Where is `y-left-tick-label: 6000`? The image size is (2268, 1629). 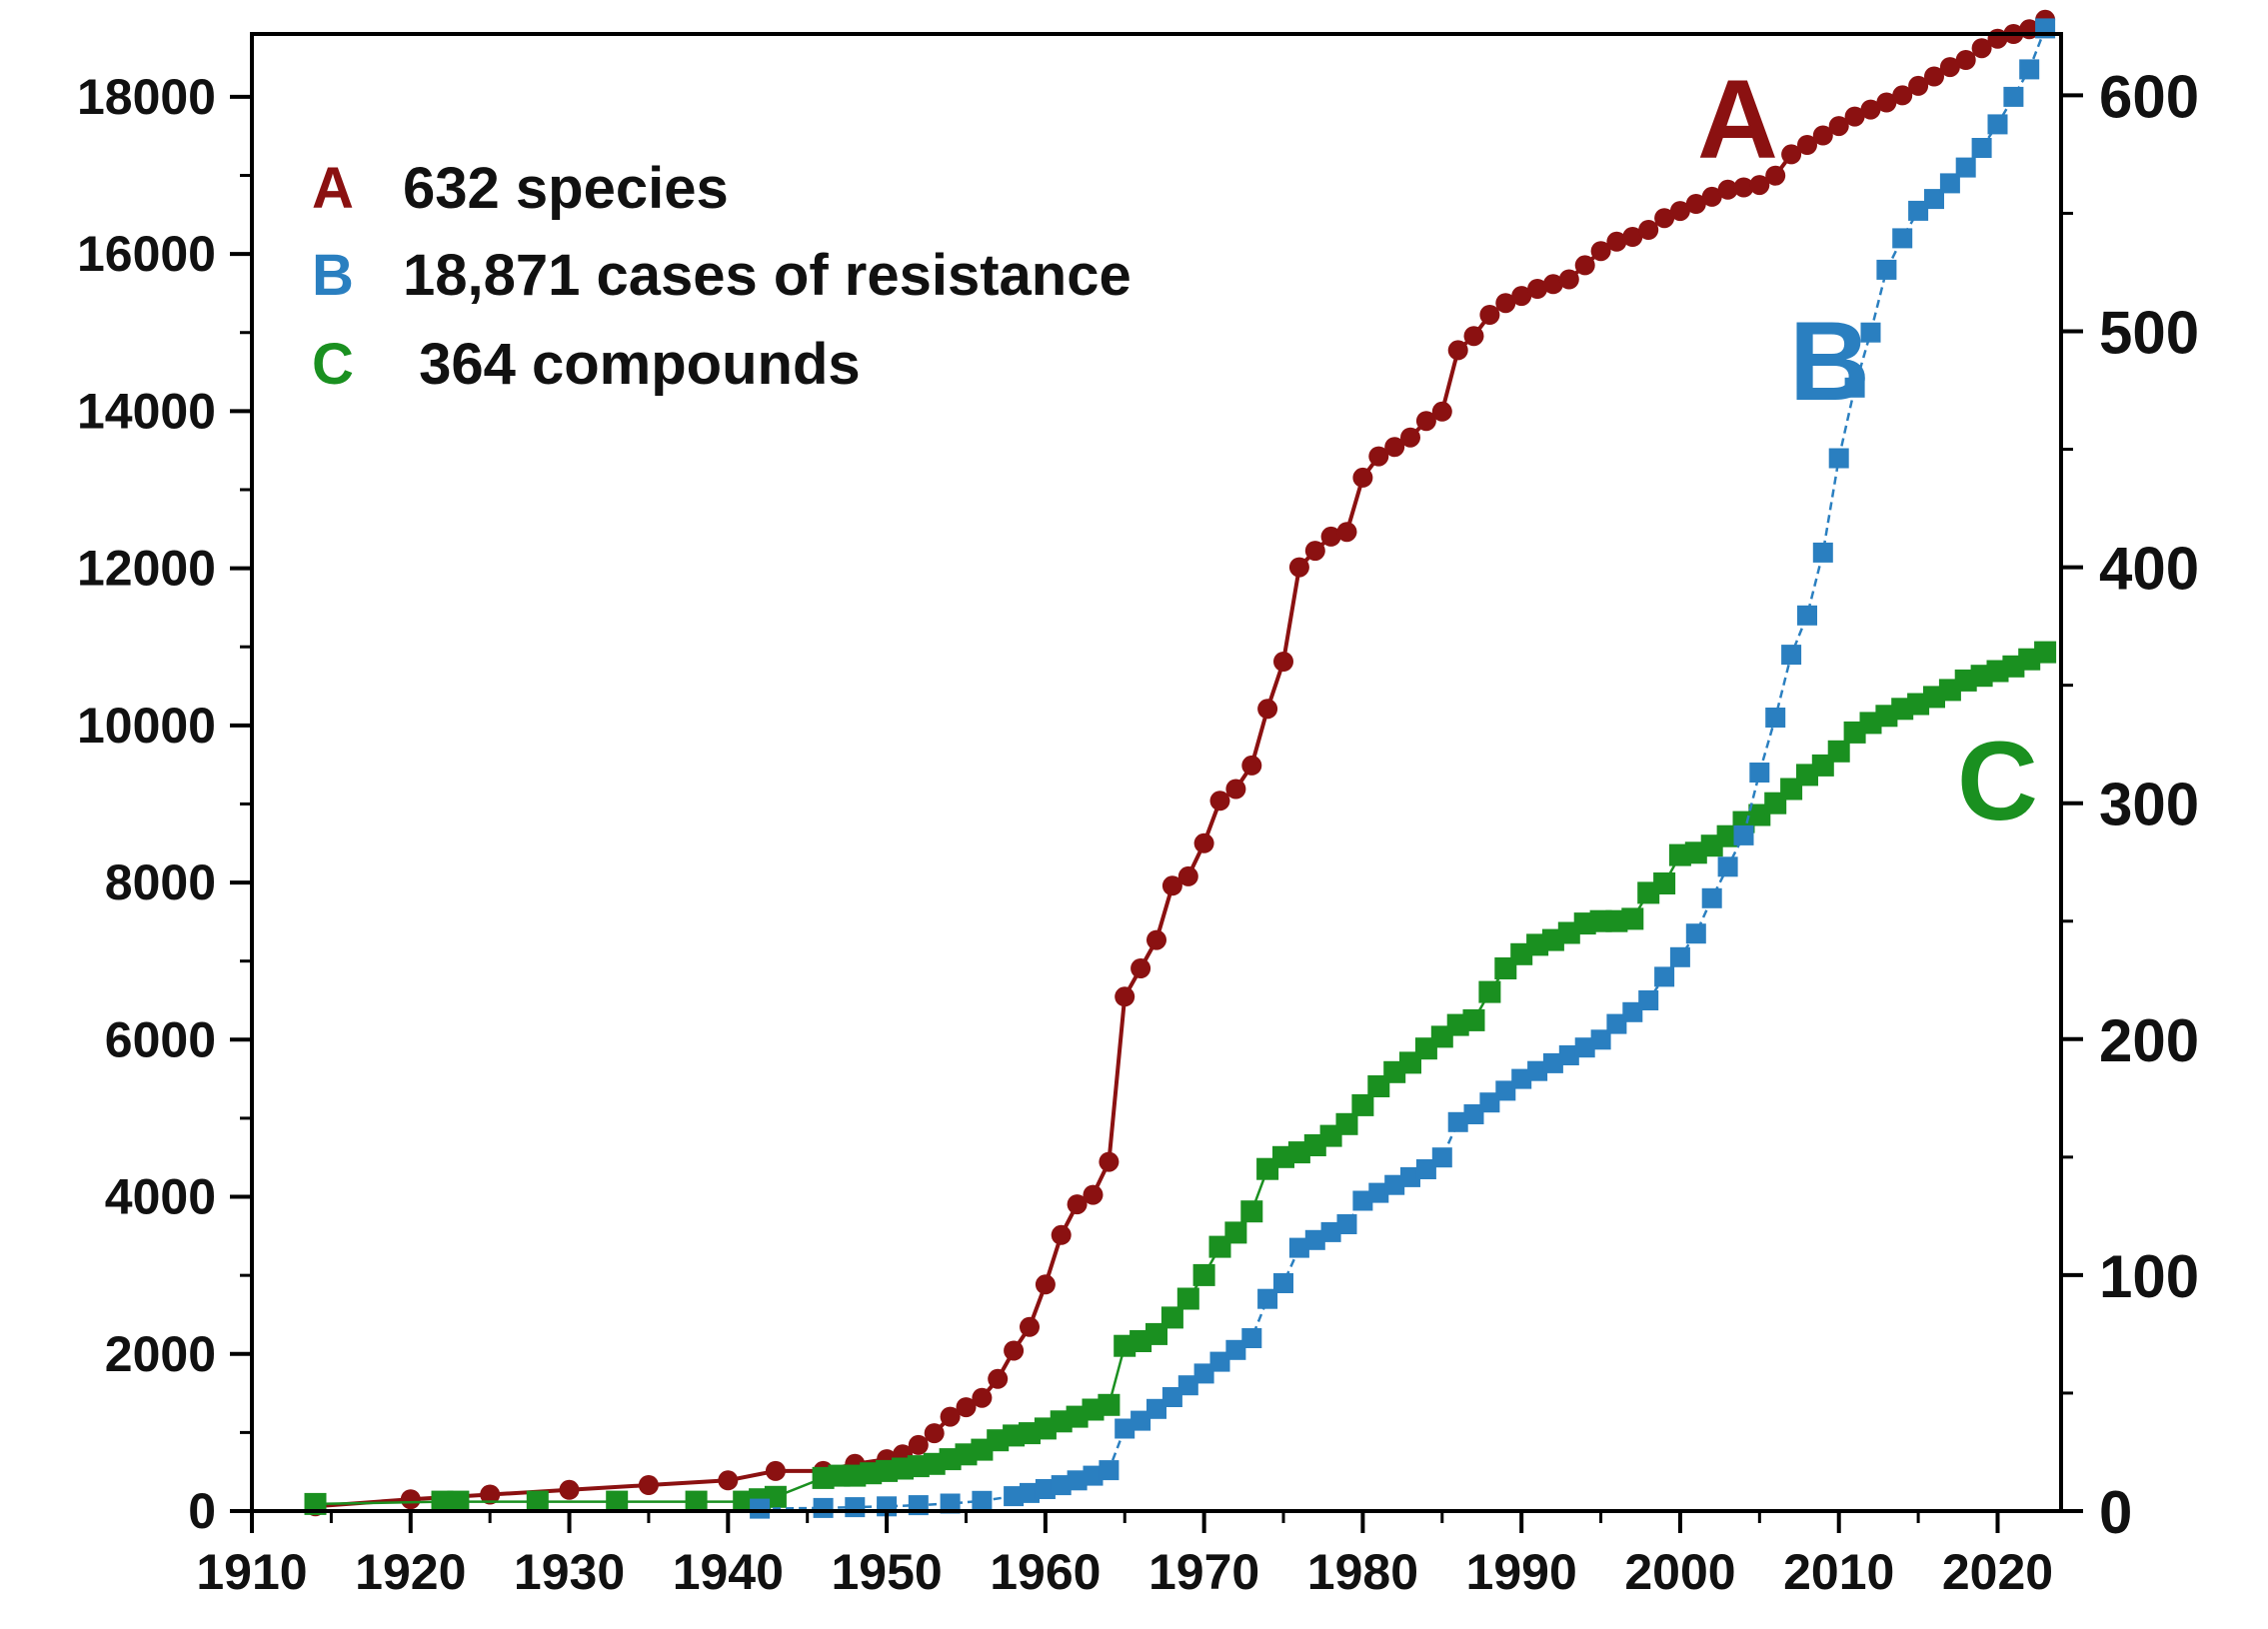
y-left-tick-label: 6000 is located at coordinates (161, 1039).